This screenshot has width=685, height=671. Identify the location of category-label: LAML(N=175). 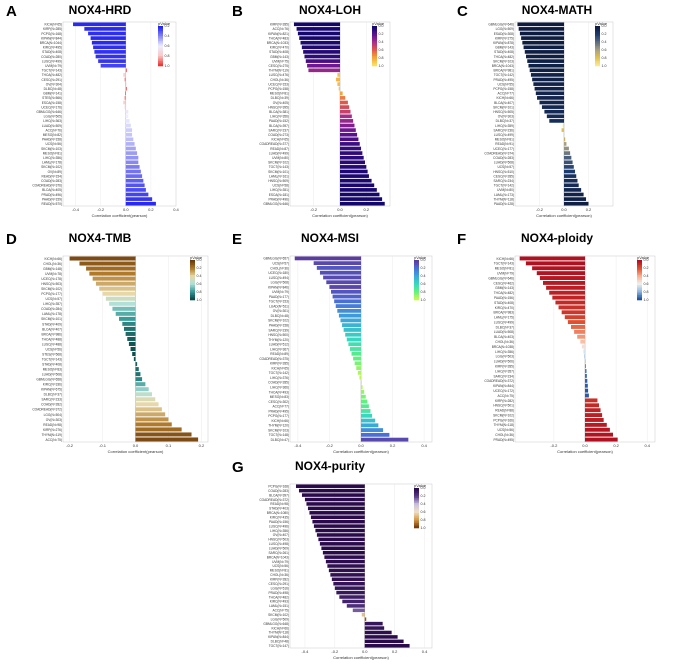
(504, 318).